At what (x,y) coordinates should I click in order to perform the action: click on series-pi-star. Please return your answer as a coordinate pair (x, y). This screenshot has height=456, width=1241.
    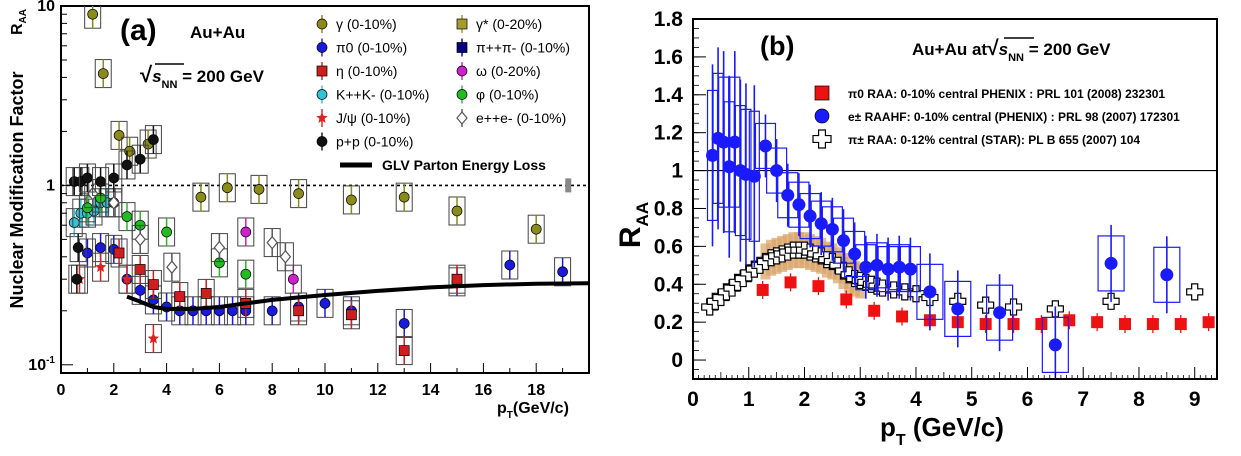
    Looking at the image, I should click on (952, 275).